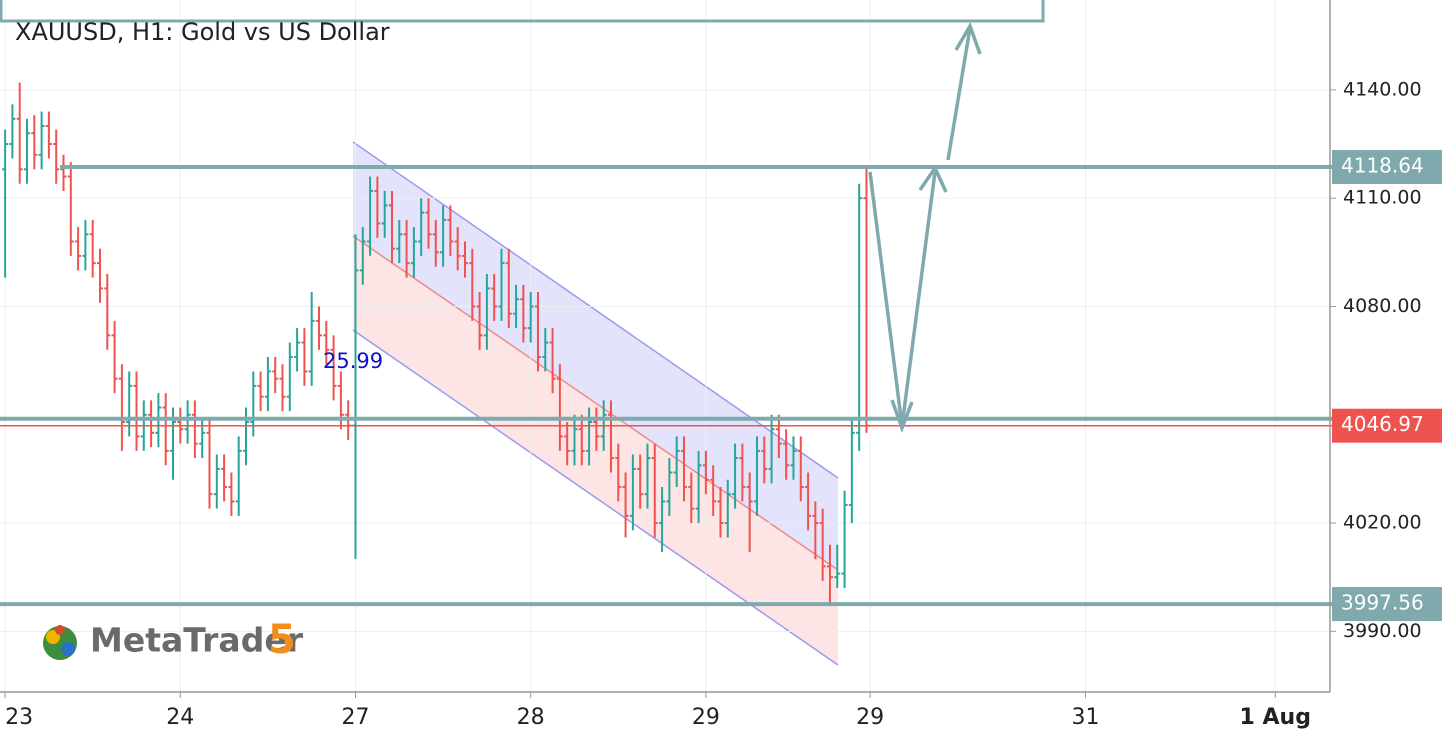 Image resolution: width=1442 pixels, height=740 pixels. I want to click on y-tick-label: 4140.00, so click(1382, 89).